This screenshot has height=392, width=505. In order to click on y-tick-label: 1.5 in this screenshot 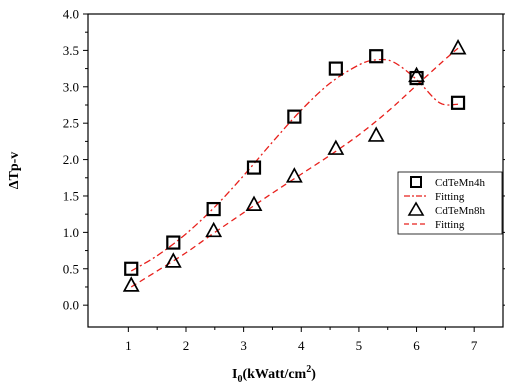, I will do `click(71, 195)`.